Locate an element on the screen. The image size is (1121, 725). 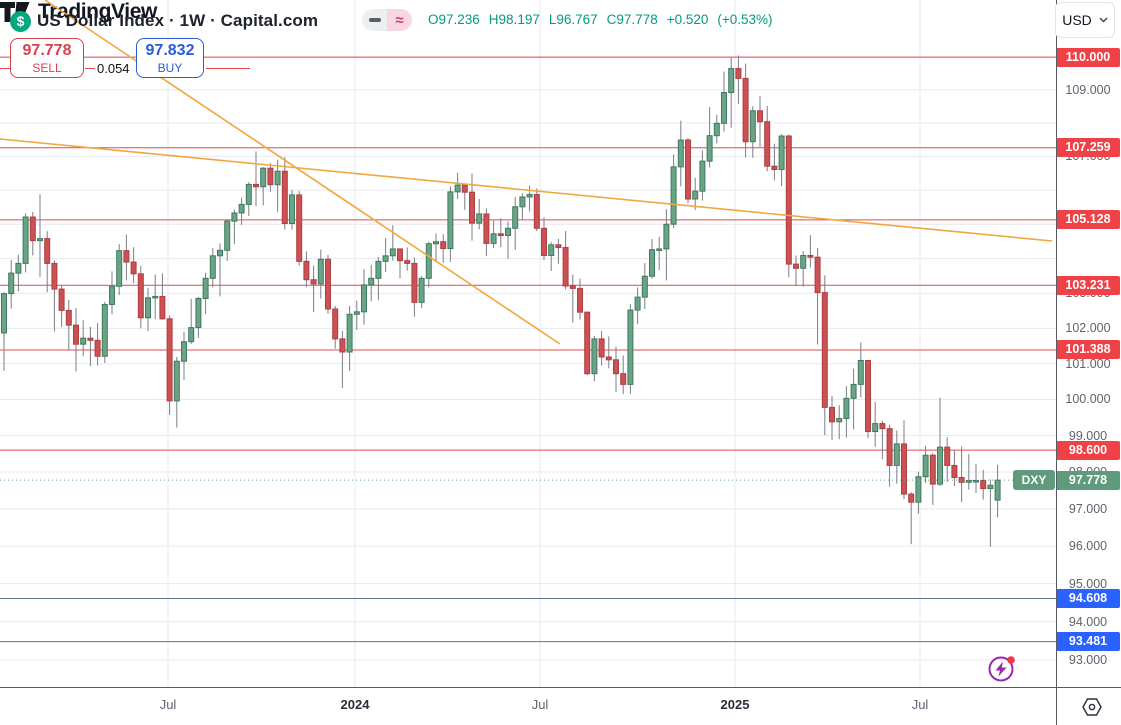
flash-icon is located at coordinates (1002, 669).